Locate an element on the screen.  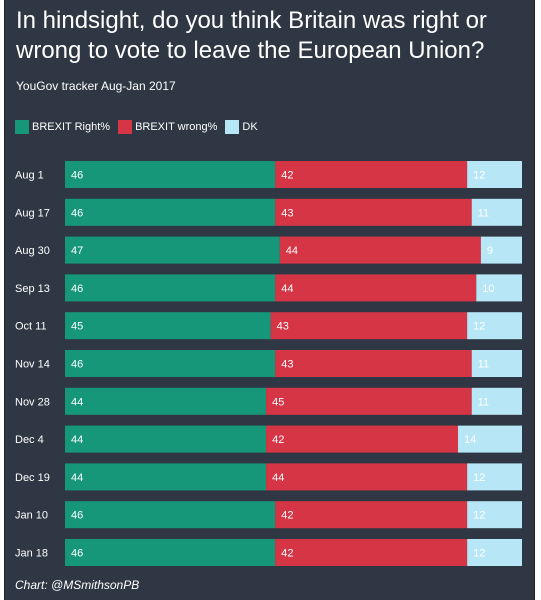
chart-credit: Chart: @MSmithsonPB is located at coordinates (77, 585).